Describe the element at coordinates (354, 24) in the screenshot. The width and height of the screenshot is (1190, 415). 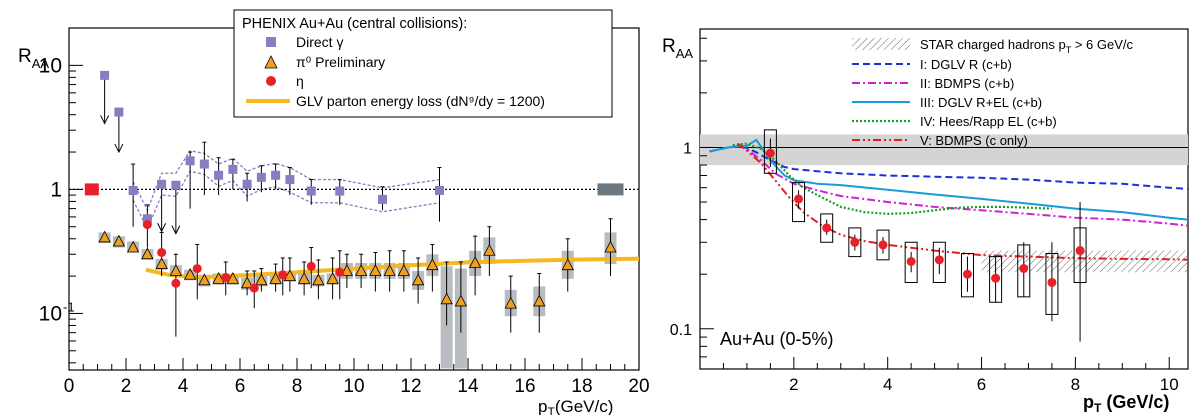
I see `left-legend-title: PHENIX Au+Au (central collisions):` at that location.